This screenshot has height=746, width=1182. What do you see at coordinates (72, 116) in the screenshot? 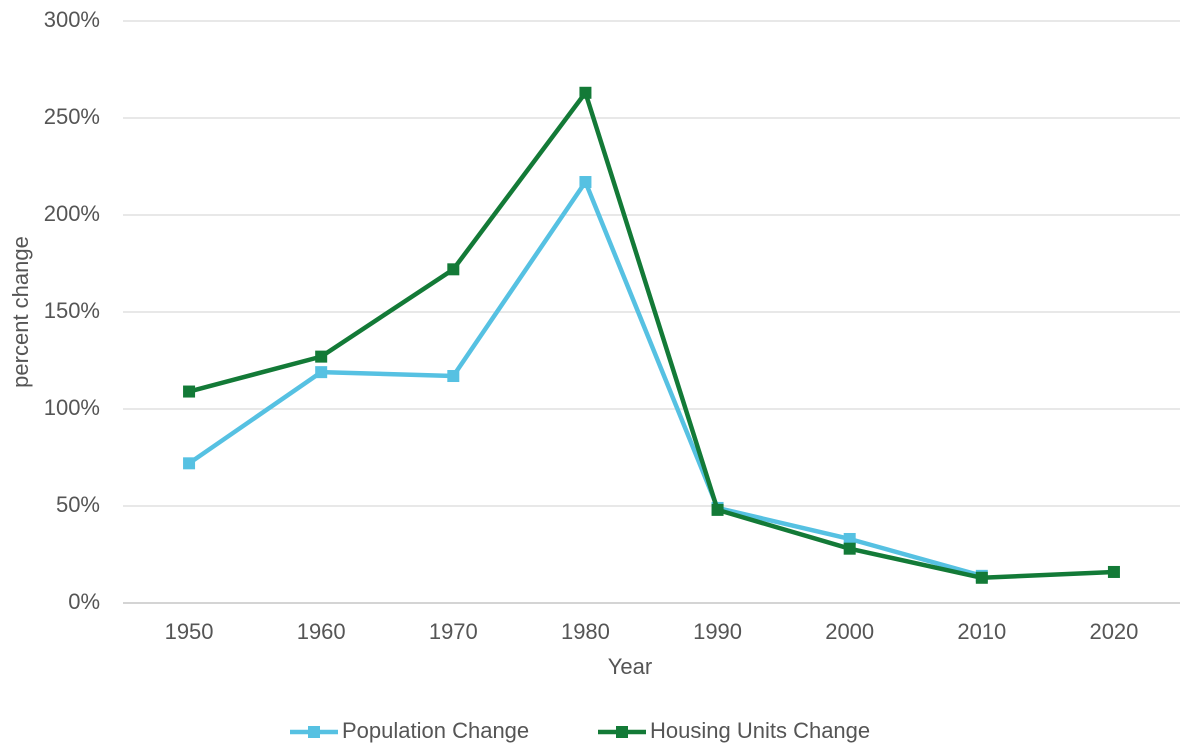
I see `y-tick-label: 250%` at bounding box center [72, 116].